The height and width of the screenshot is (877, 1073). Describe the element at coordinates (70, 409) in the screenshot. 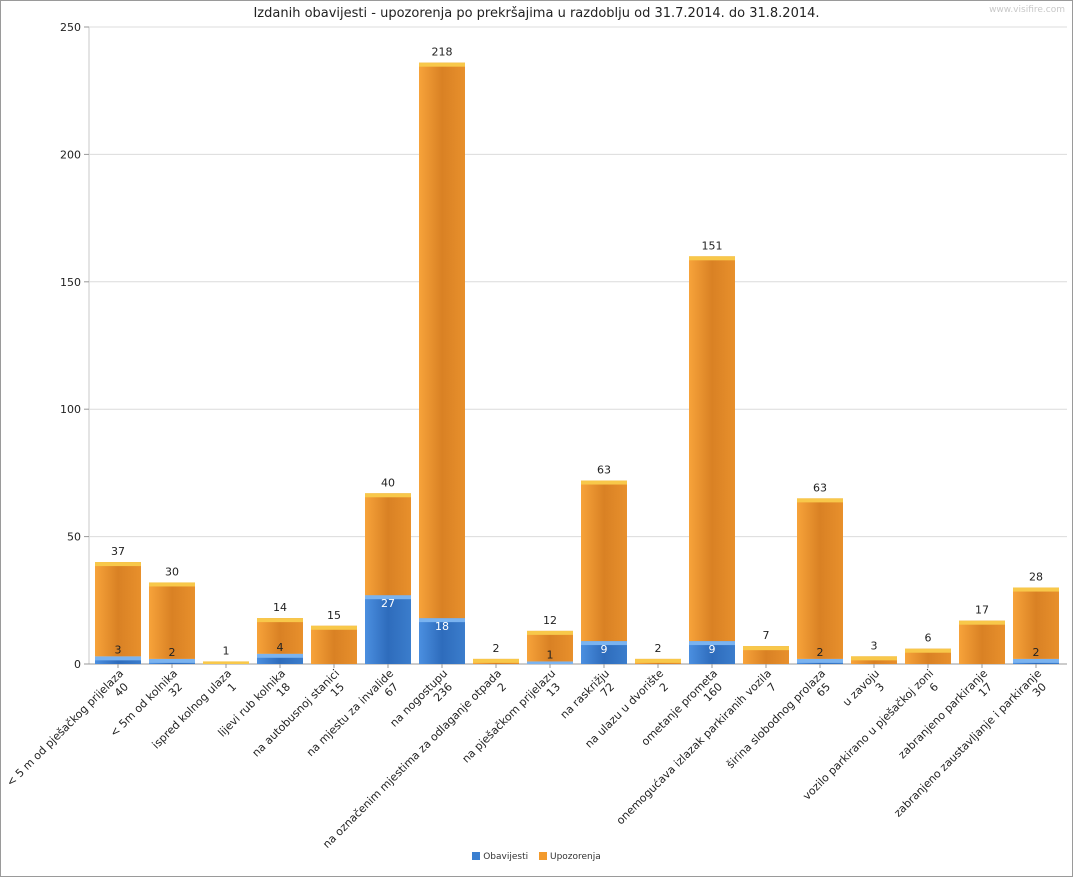

I see `y-tick-label: 100` at that location.